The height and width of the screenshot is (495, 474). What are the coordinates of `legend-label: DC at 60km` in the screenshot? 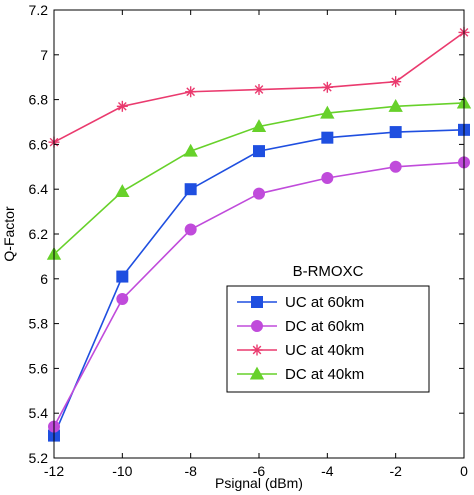 It's located at (324, 326).